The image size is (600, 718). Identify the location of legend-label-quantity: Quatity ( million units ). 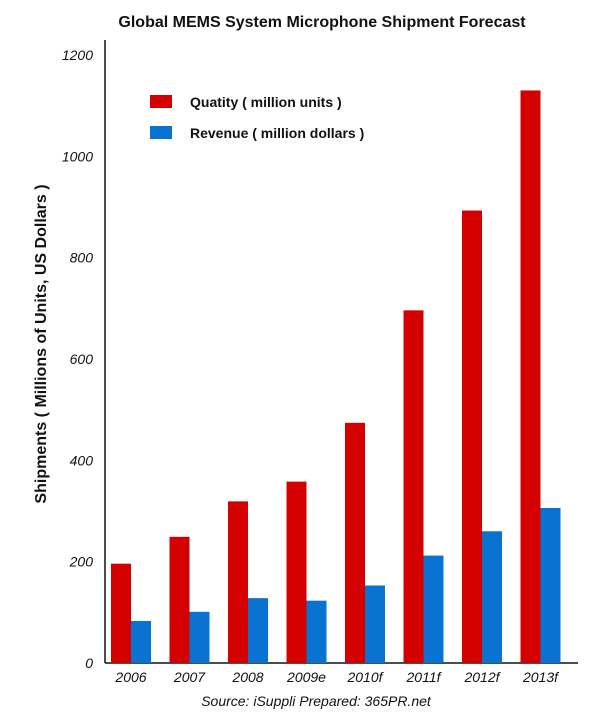
(266, 102).